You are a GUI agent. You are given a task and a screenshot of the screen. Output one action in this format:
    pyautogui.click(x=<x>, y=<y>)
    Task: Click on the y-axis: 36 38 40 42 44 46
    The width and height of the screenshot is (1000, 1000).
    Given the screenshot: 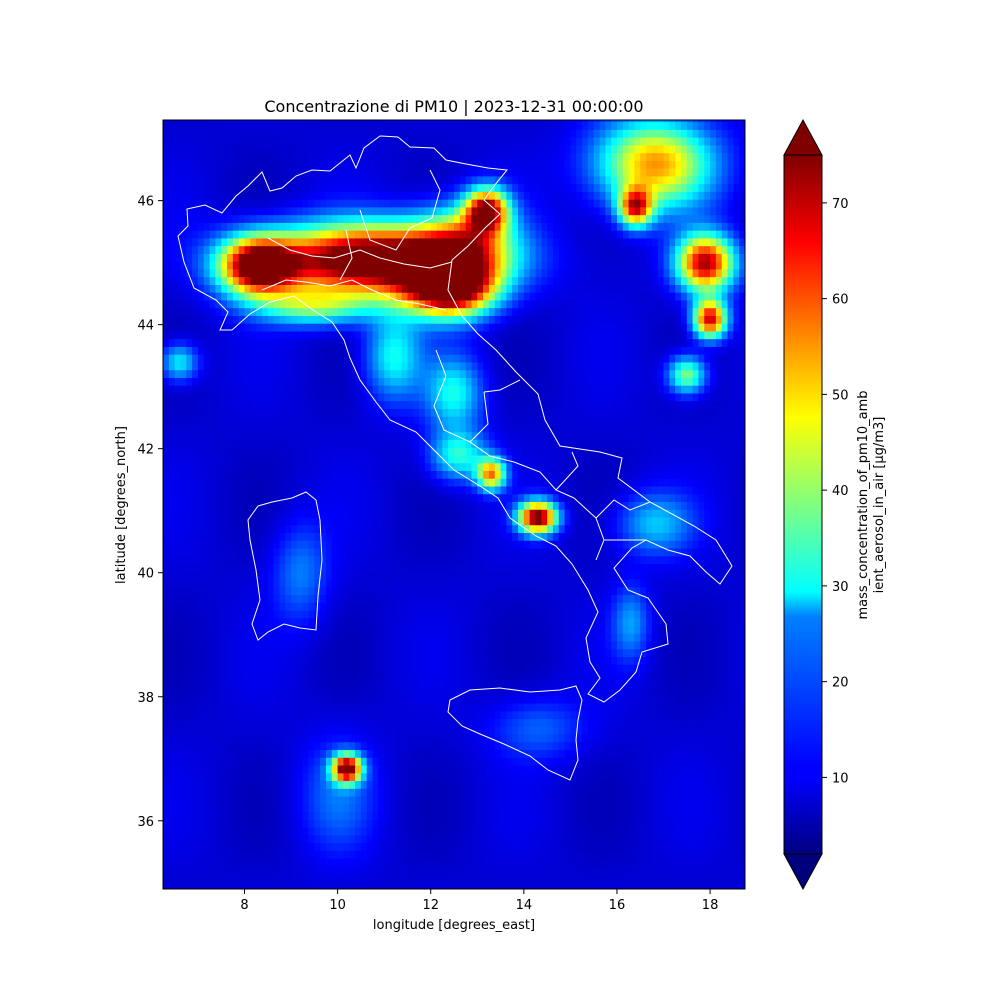 What is the action you would take?
    pyautogui.click(x=150, y=512)
    